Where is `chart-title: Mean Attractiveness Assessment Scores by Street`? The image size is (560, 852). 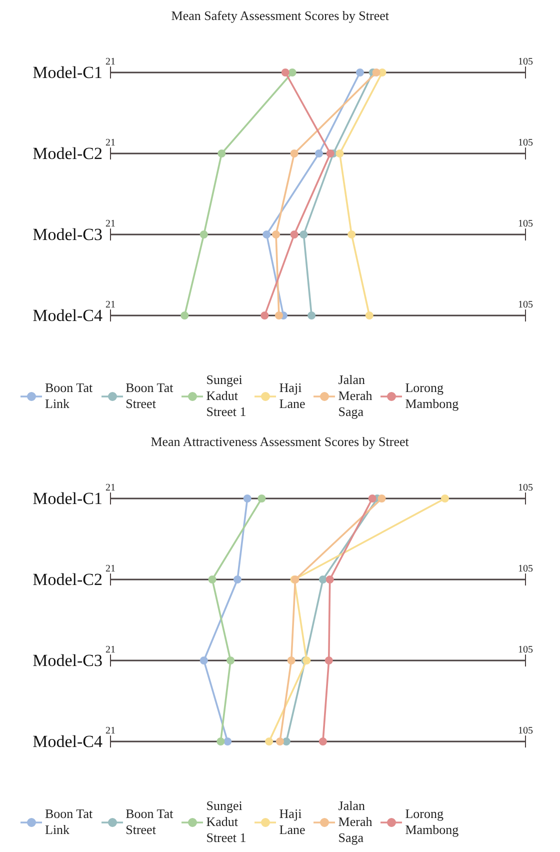
chart-title: Mean Attractiveness Assessment Scores by Street is located at coordinates (280, 441).